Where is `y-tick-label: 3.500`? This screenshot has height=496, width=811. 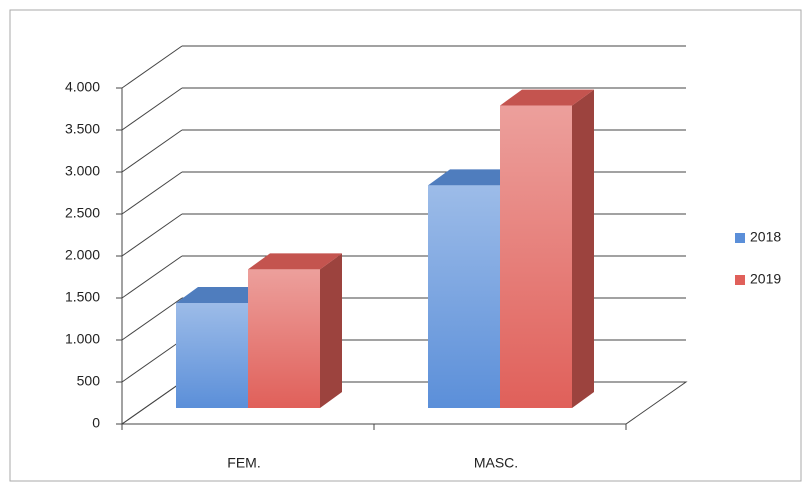 y-tick-label: 3.500 is located at coordinates (82, 129).